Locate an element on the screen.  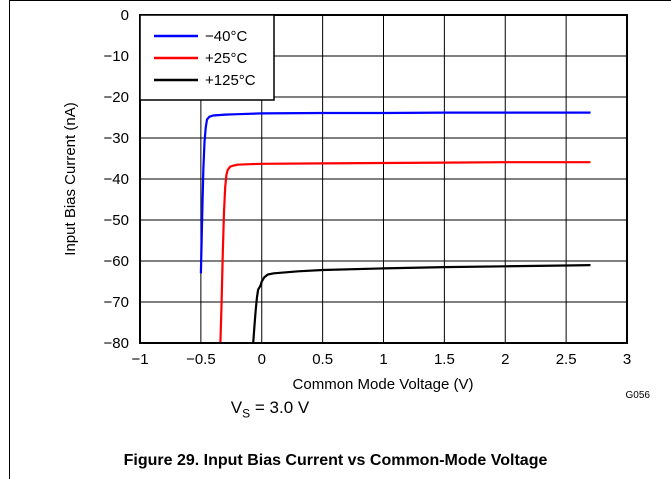
legend: −40°C +25°C +125°C is located at coordinates (207, 57).